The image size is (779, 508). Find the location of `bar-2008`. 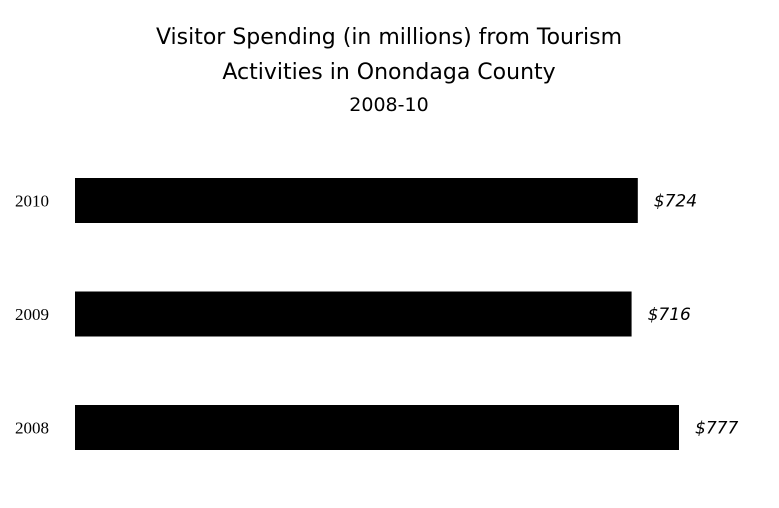

bar-2008 is located at coordinates (377, 427).